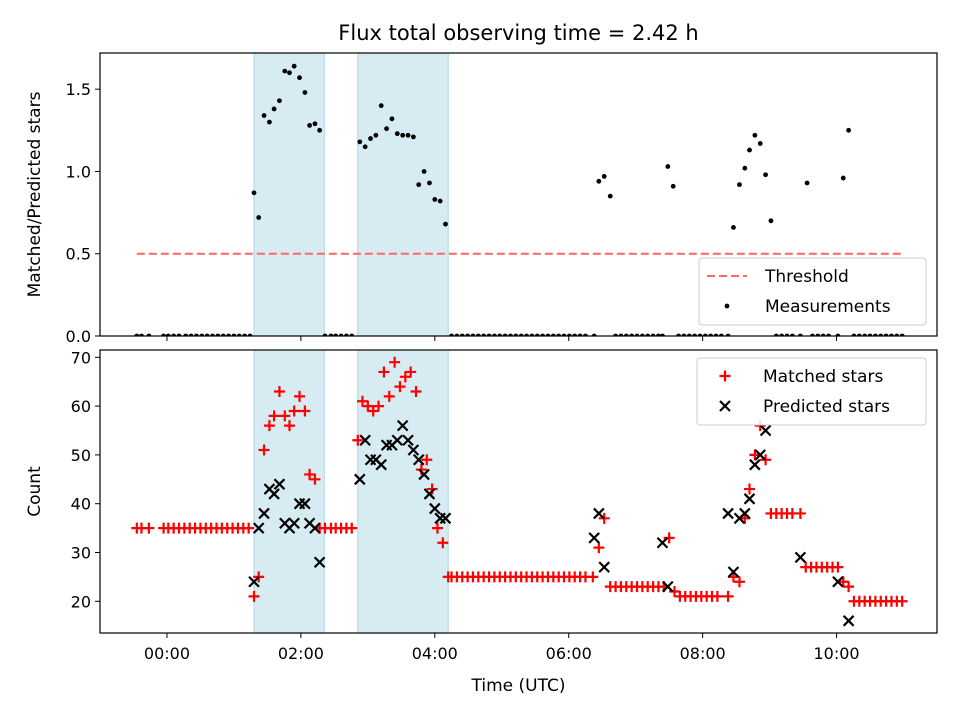 Image resolution: width=960 pixels, height=720 pixels. I want to click on legend-marker, so click(725, 406).